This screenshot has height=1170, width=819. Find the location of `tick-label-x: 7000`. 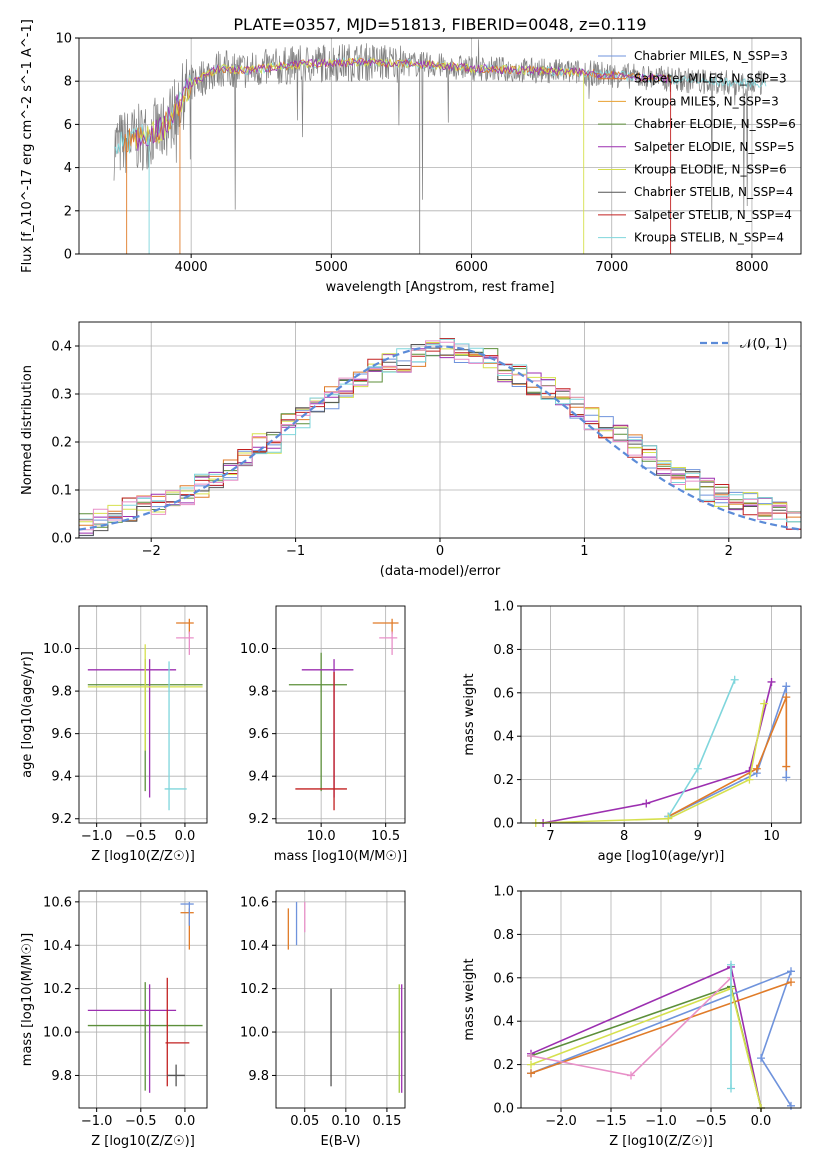

tick-label-x: 7000 is located at coordinates (611, 267).